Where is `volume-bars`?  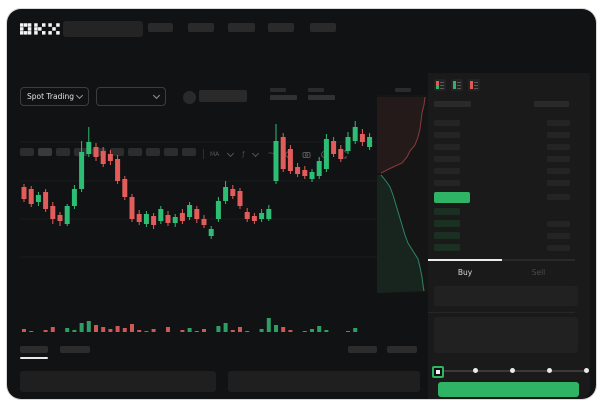
volume-bars is located at coordinates (198, 314).